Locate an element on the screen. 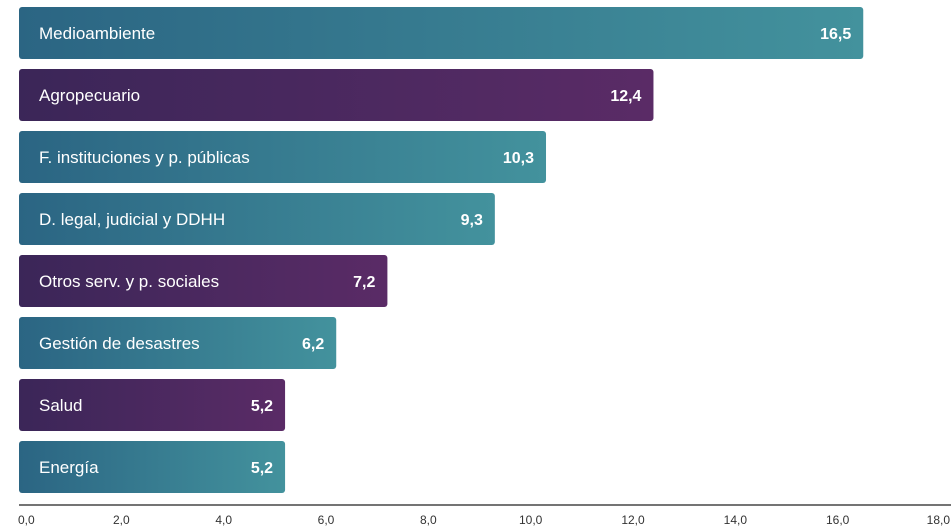 This screenshot has height=529, width=951. x-tick-label: 10,0 is located at coordinates (531, 520).